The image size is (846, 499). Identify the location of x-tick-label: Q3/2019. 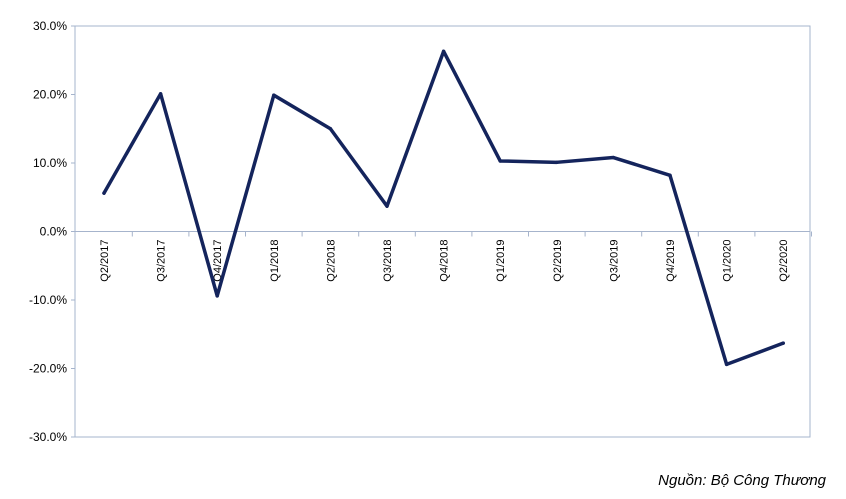
(614, 261).